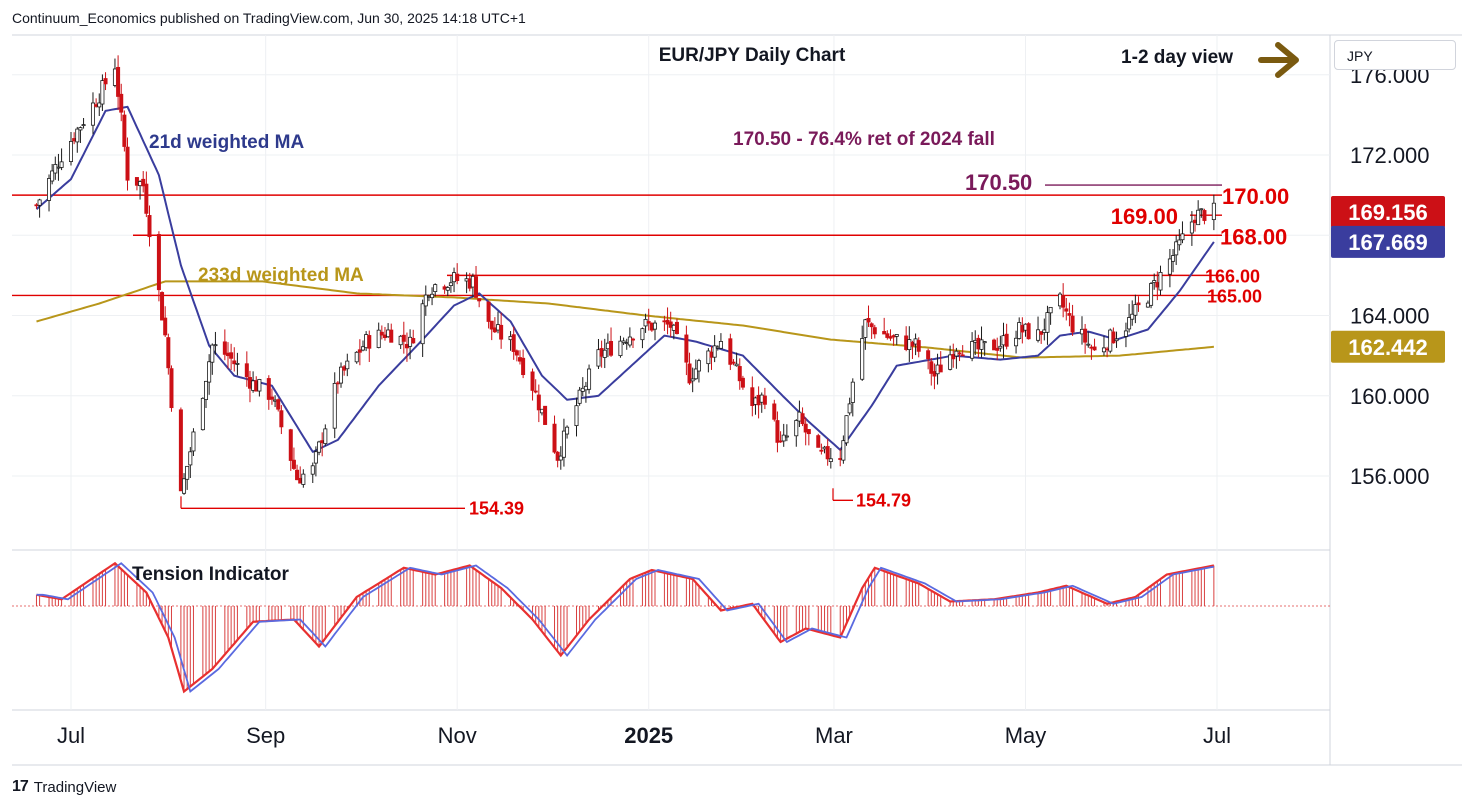 This screenshot has height=809, width=1474. I want to click on level-label-169.00: 169.00, so click(1144, 216).